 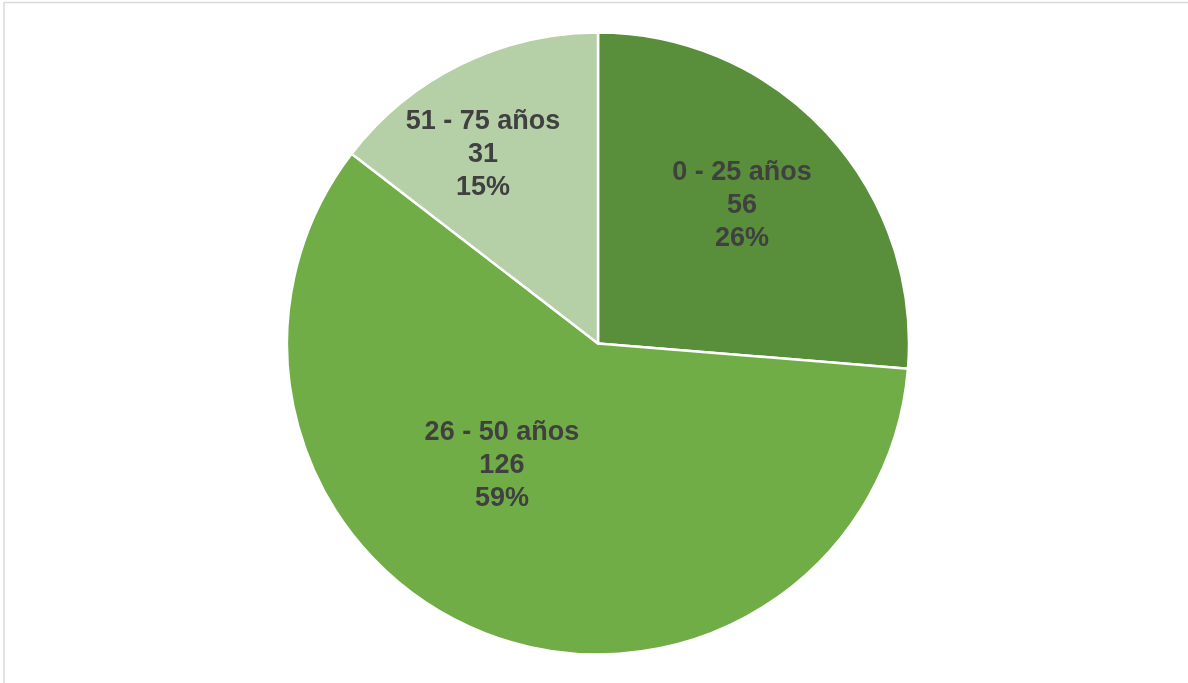 I want to click on slice-label: 51 - 75 años, so click(x=483, y=120).